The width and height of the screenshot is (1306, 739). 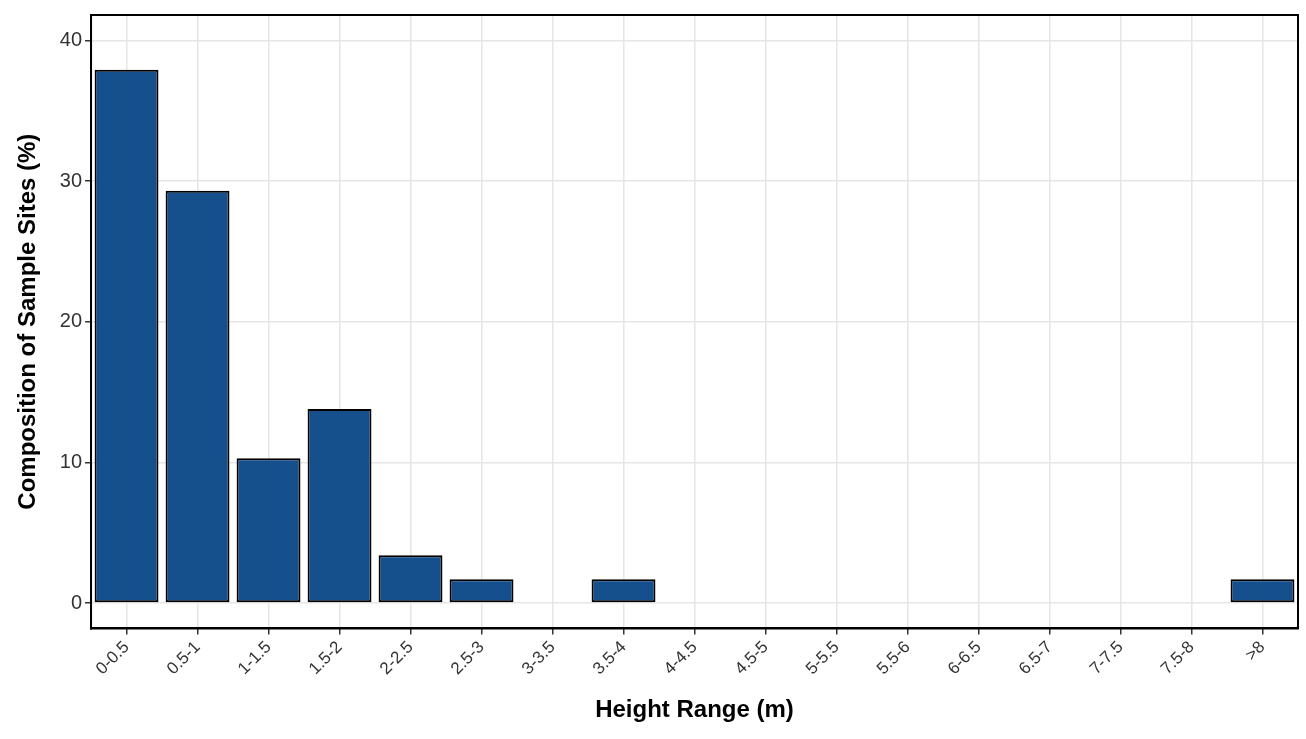 I want to click on y-tick-label: 20, so click(x=71, y=320).